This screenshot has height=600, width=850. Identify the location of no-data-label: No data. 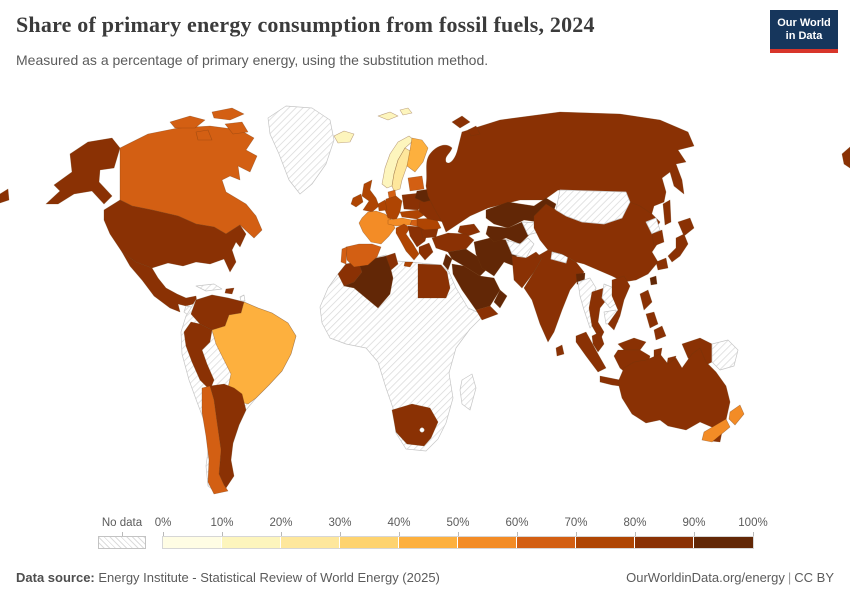
(122, 523).